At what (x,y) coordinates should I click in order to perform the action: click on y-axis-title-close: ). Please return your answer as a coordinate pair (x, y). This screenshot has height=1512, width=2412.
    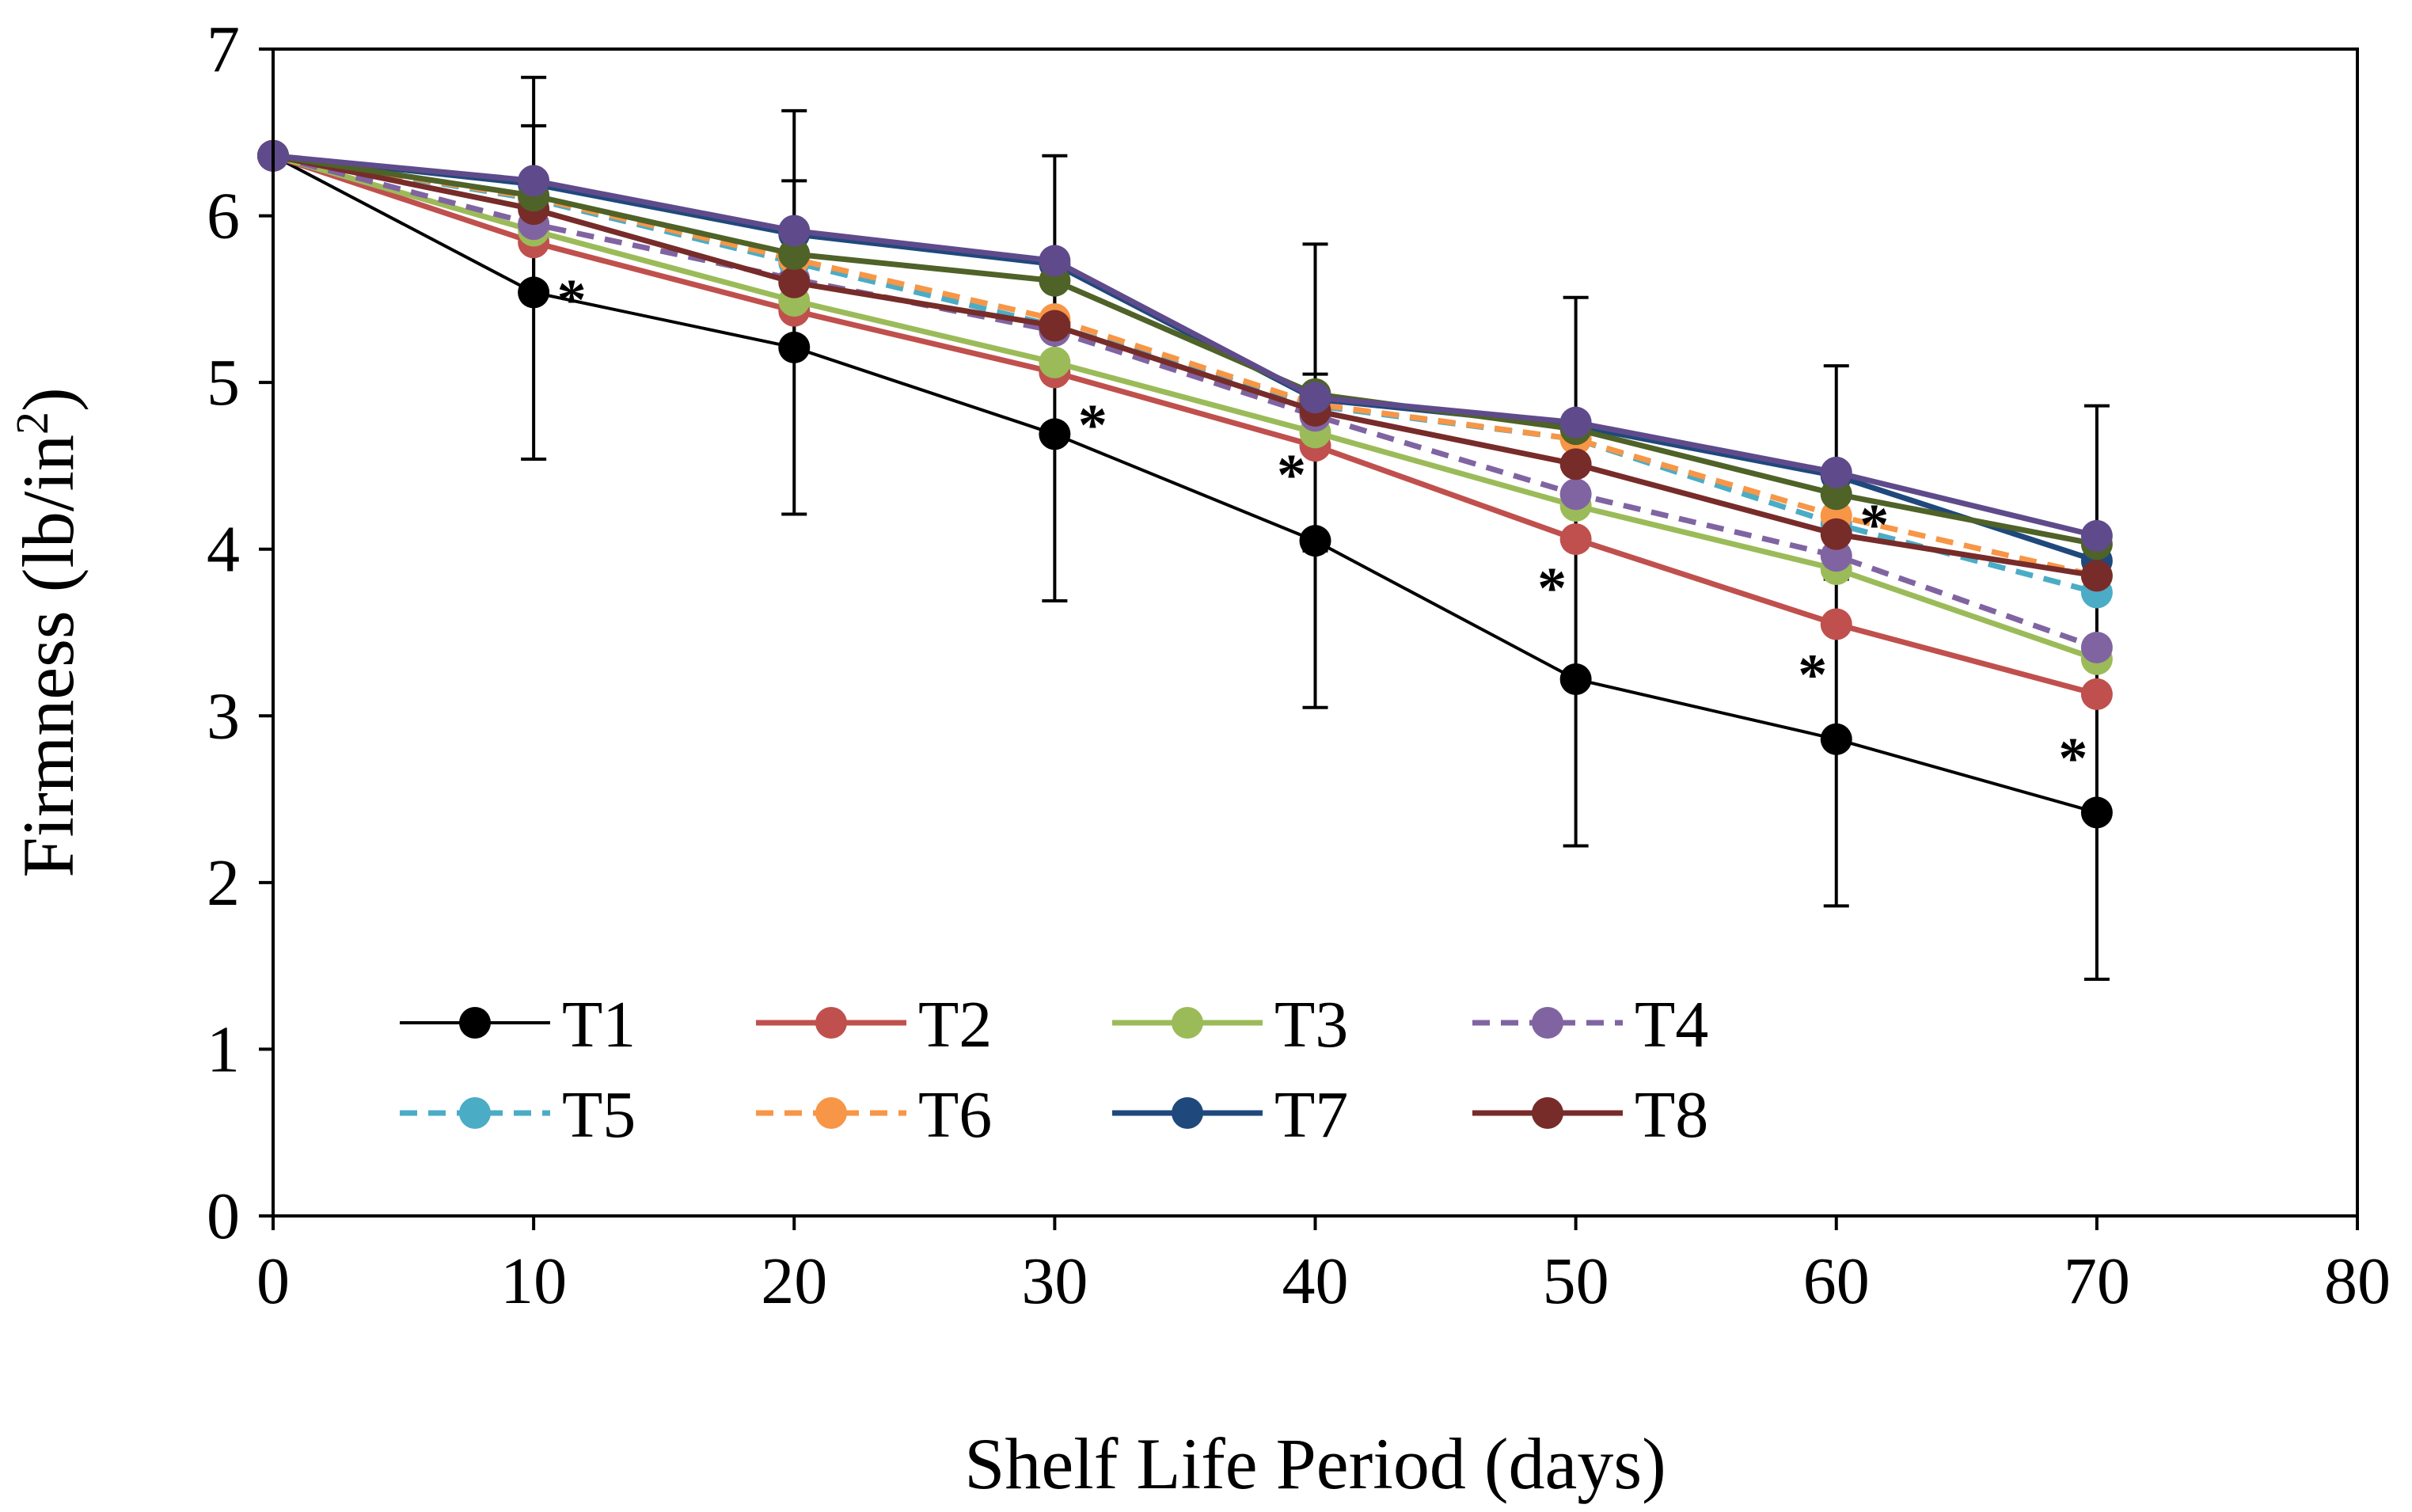
    Looking at the image, I should click on (48, 399).